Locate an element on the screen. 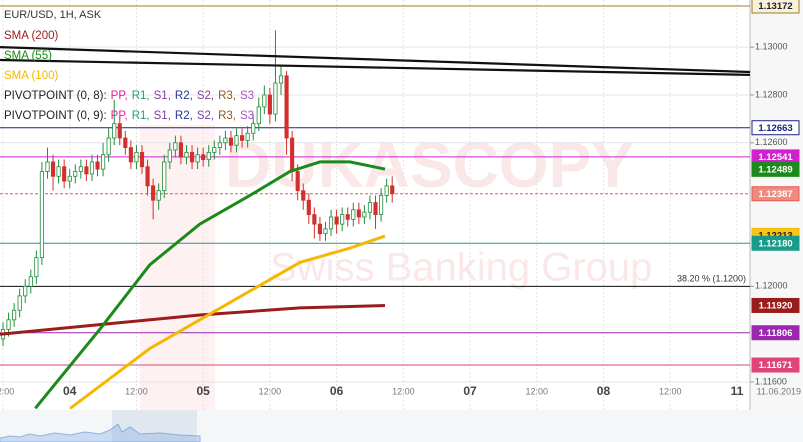 The width and height of the screenshot is (803, 442). x-tick-label: 06 is located at coordinates (337, 391).